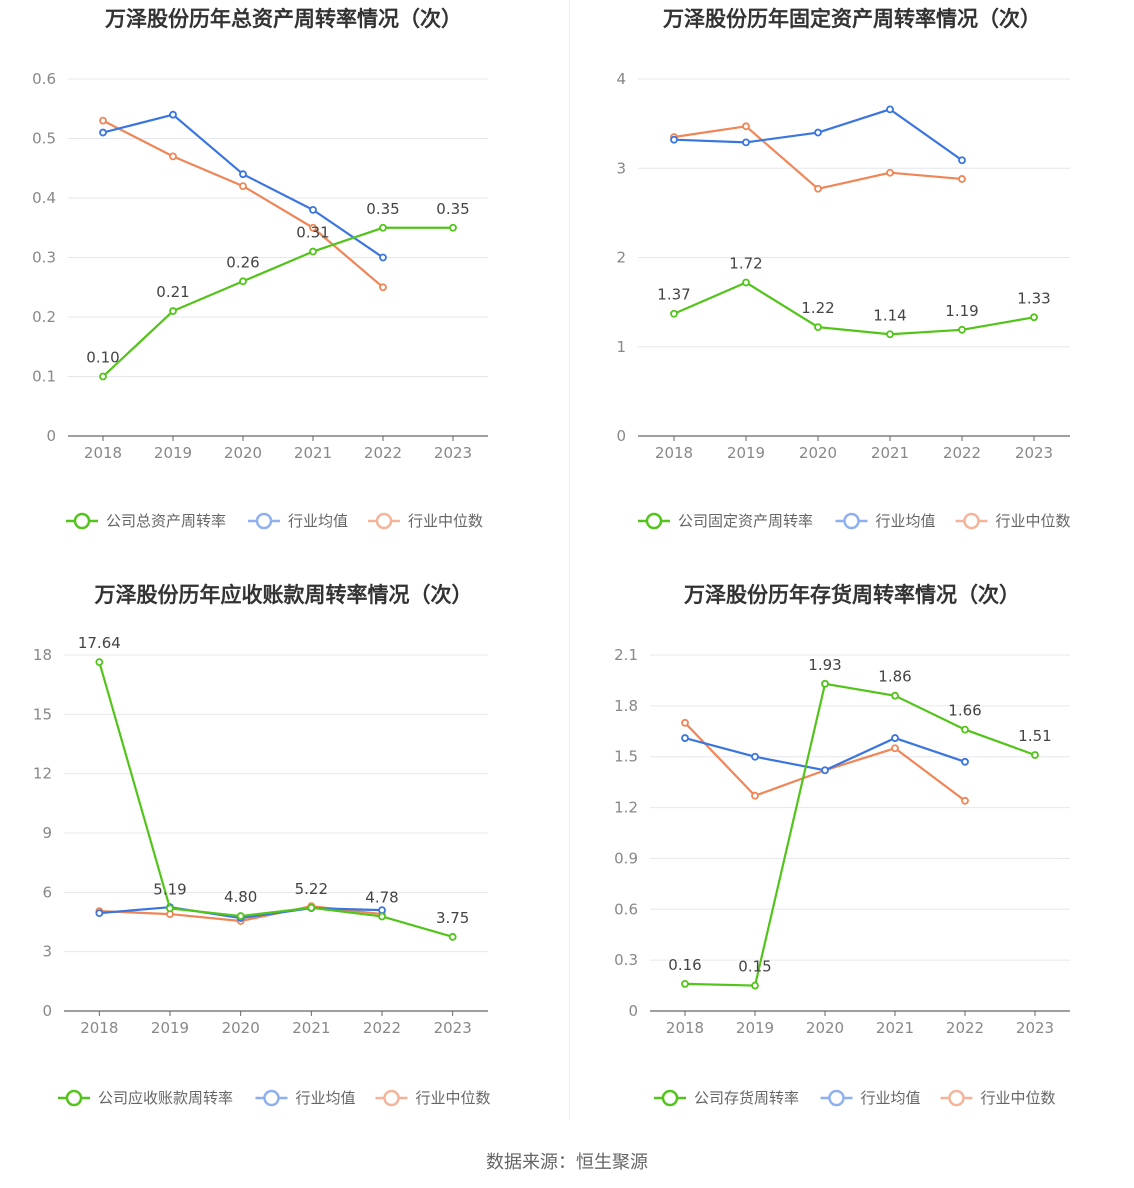 This screenshot has width=1134, height=1188. Describe the element at coordinates (44, 317) in the screenshot. I see `y-tick-label: 0.2` at that location.